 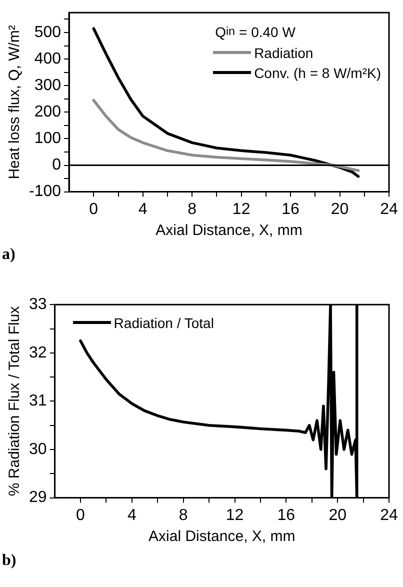 I want to click on y-tick-label: -100, so click(x=45, y=191).